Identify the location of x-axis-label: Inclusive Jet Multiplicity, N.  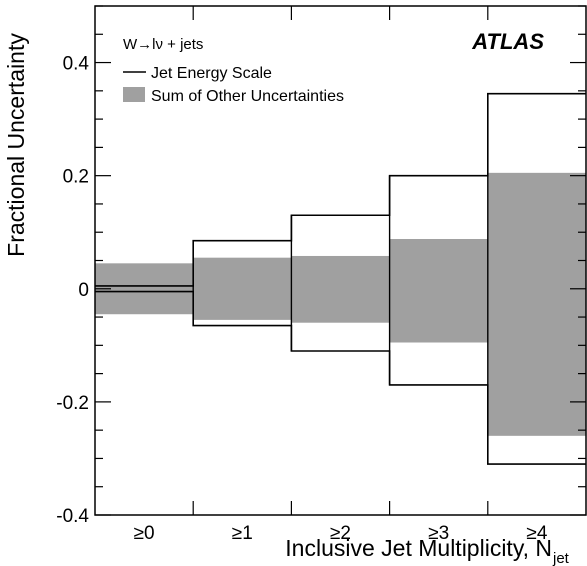
(418, 548).